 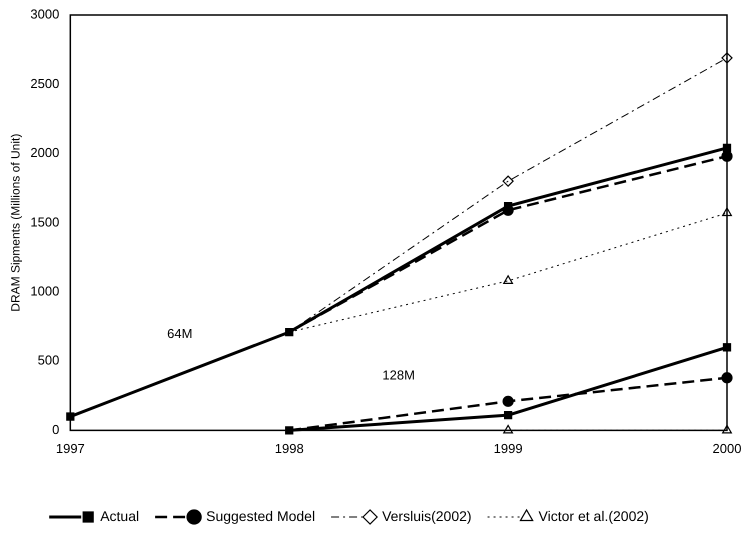 What do you see at coordinates (120, 516) in the screenshot?
I see `legend-label: Actual` at bounding box center [120, 516].